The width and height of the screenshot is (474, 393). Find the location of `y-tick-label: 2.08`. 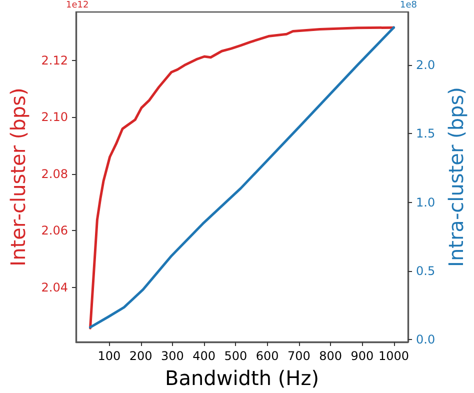

y-tick-label: 2.08 is located at coordinates (54, 173).